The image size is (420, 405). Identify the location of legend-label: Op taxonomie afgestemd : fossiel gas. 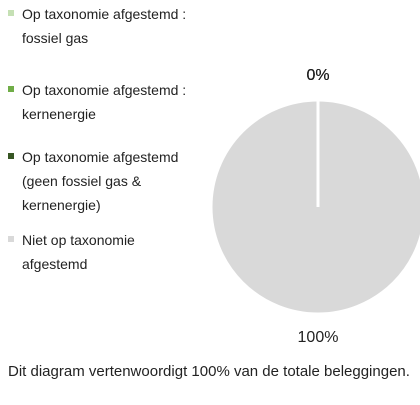
(104, 26).